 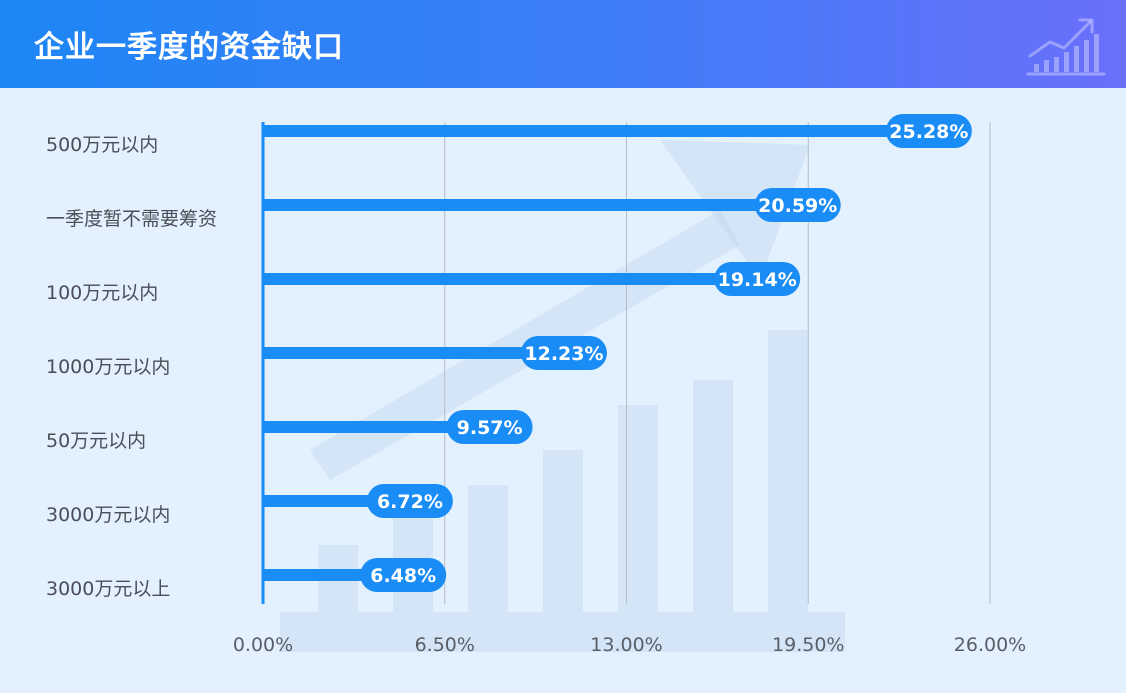 What do you see at coordinates (562, 632) in the screenshot?
I see `watermark-base` at bounding box center [562, 632].